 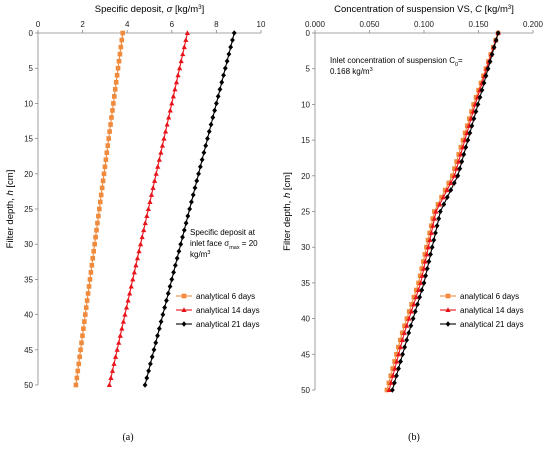 What do you see at coordinates (127, 437) in the screenshot?
I see `panel-label: (a)` at bounding box center [127, 437].